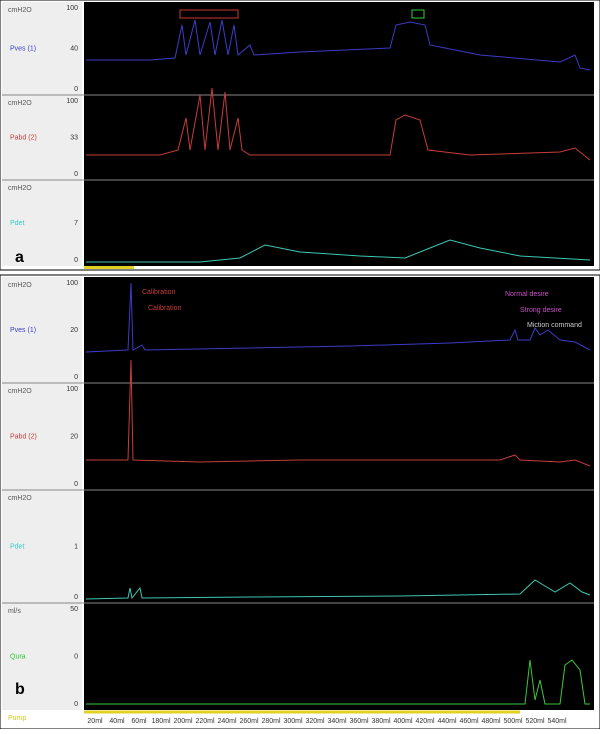  I want to click on volume-tick: 60ml, so click(139, 721).